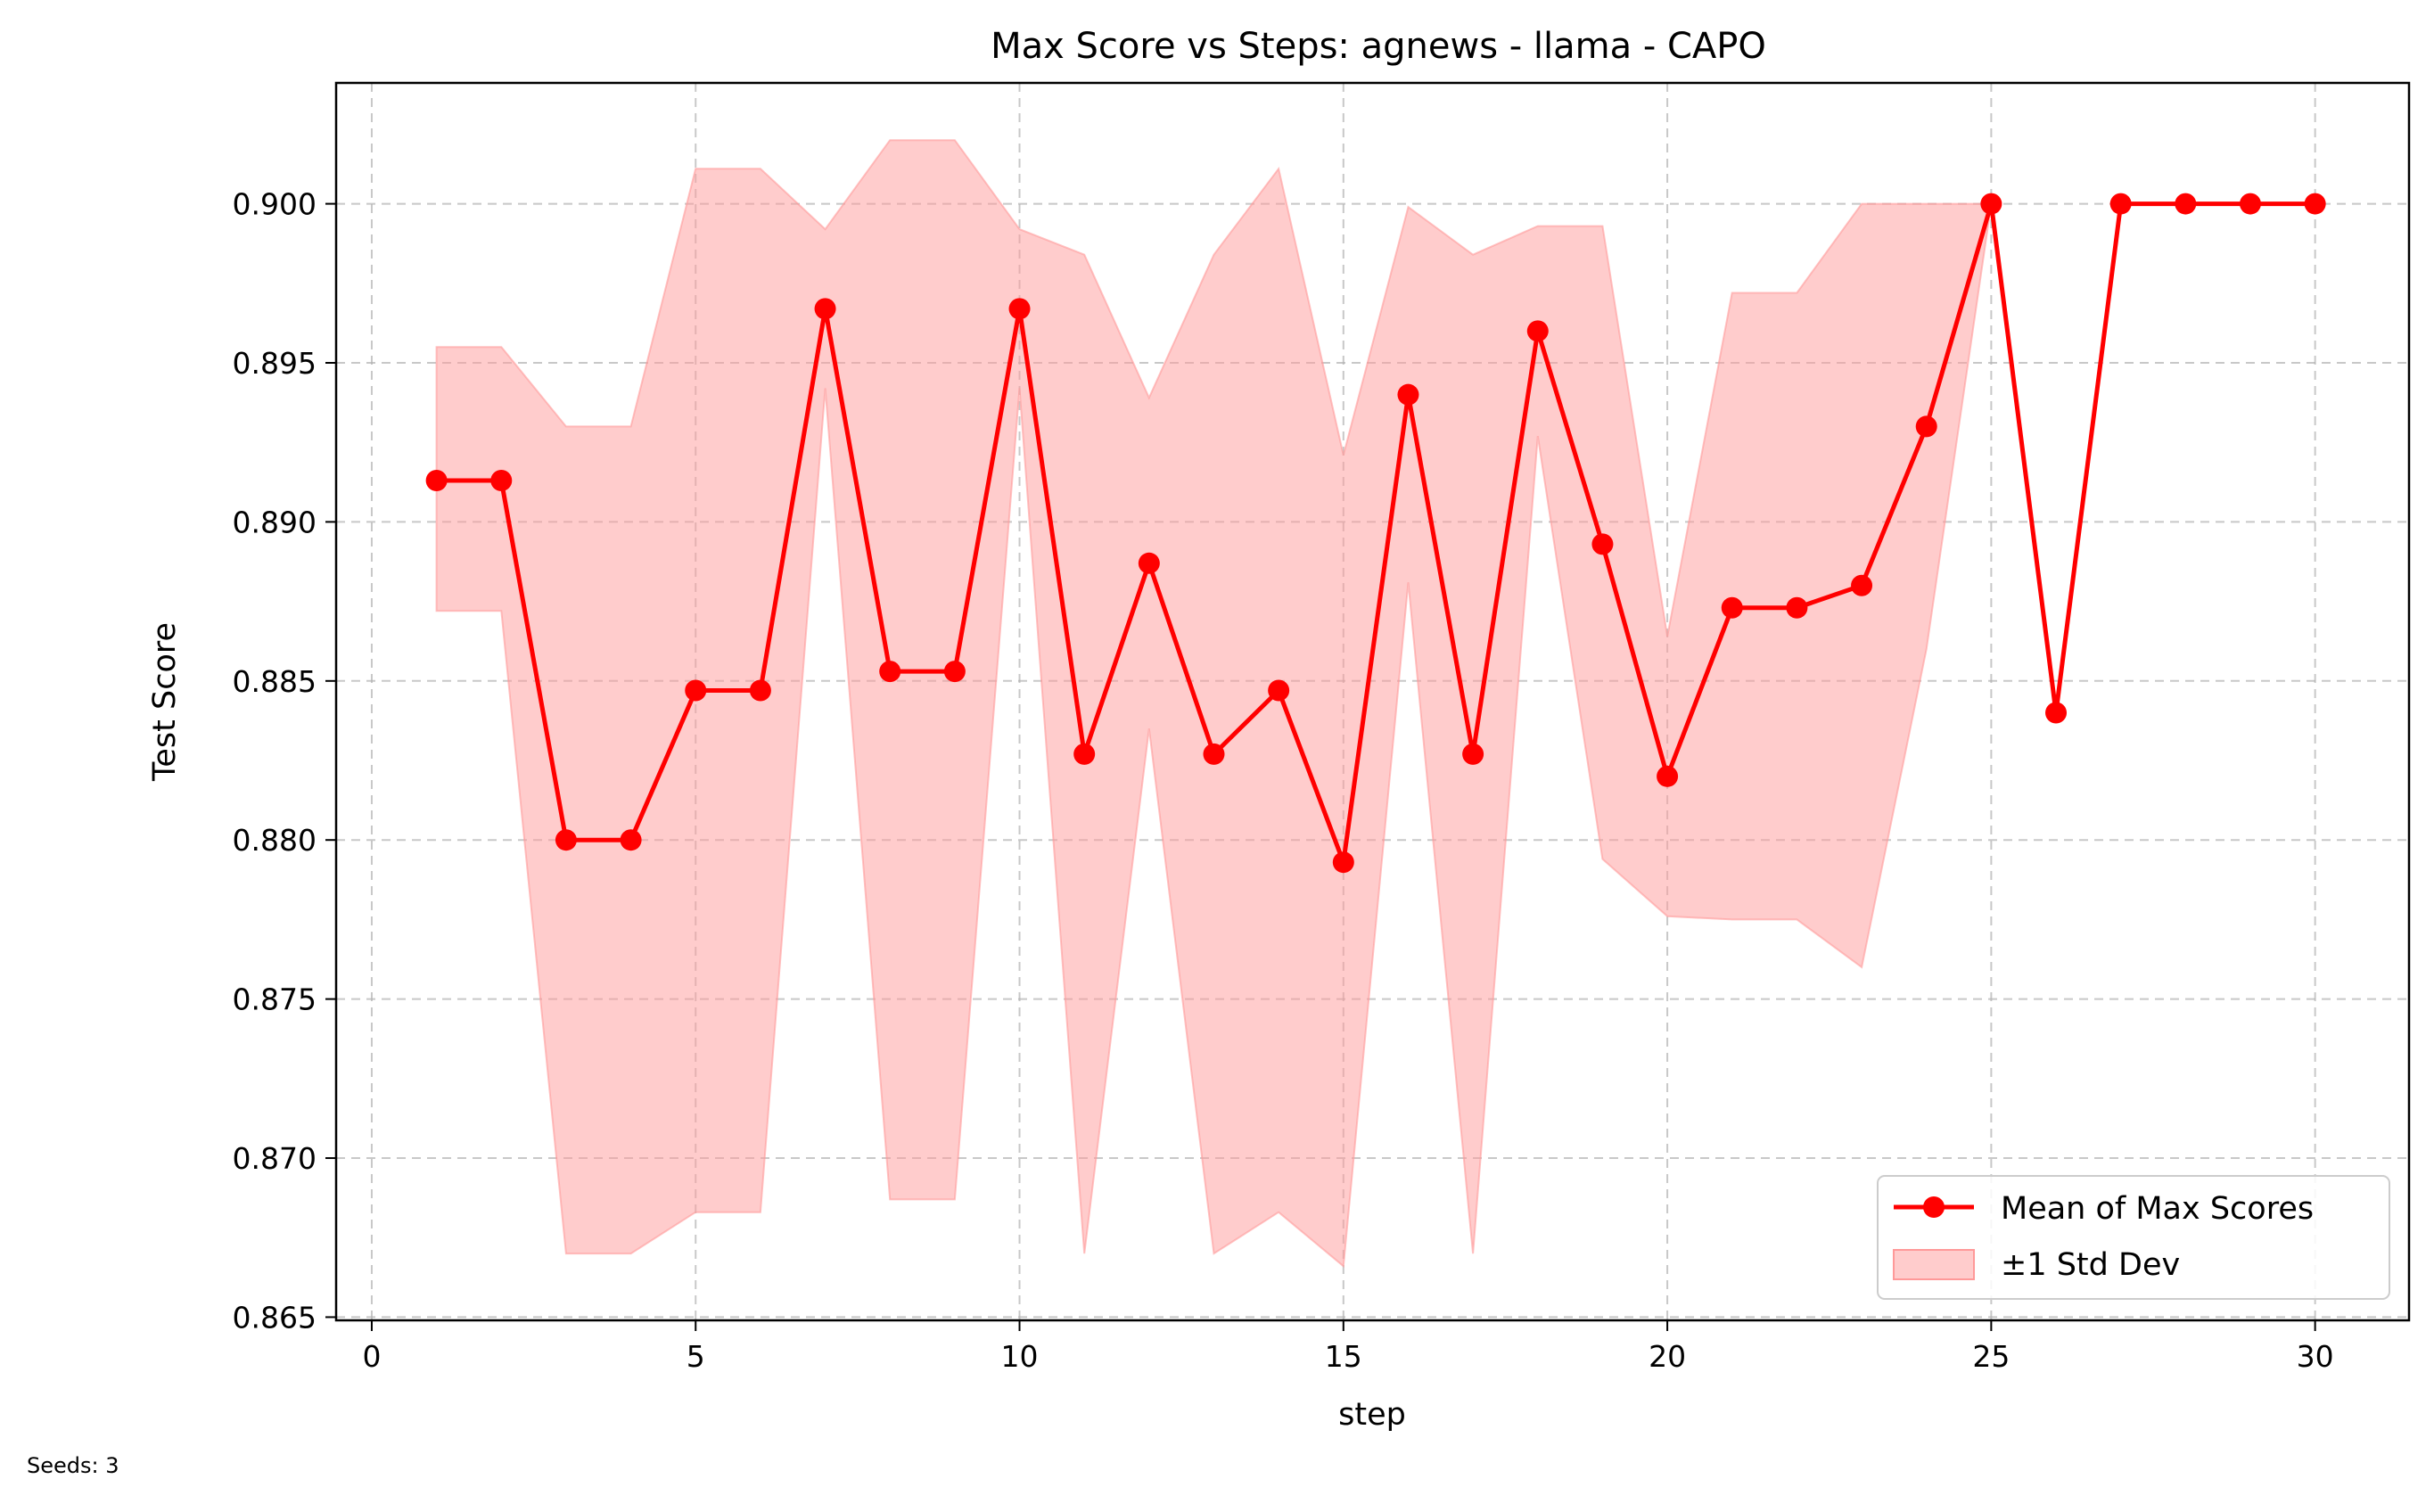  Describe the element at coordinates (2091, 1265) in the screenshot. I see `legend-label-std: ±1 Std Dev` at that location.